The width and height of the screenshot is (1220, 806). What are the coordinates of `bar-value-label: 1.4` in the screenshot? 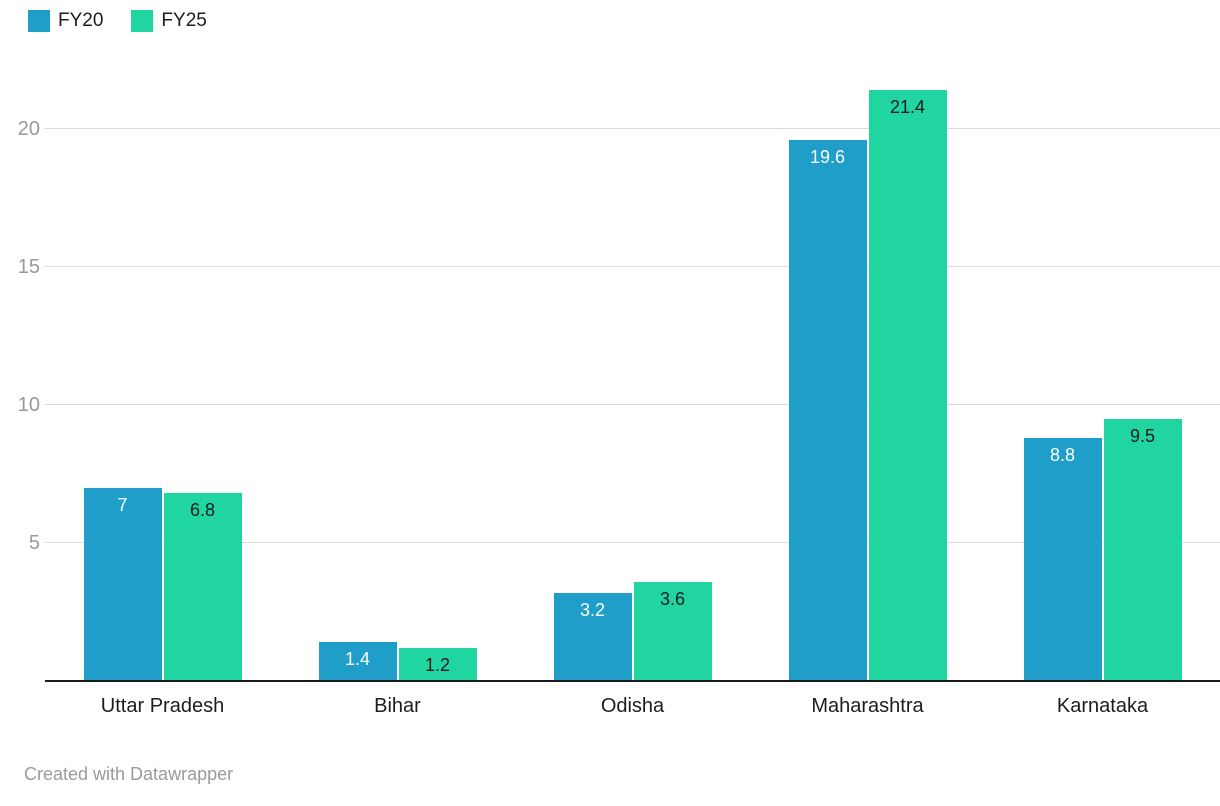 It's located at (357, 659).